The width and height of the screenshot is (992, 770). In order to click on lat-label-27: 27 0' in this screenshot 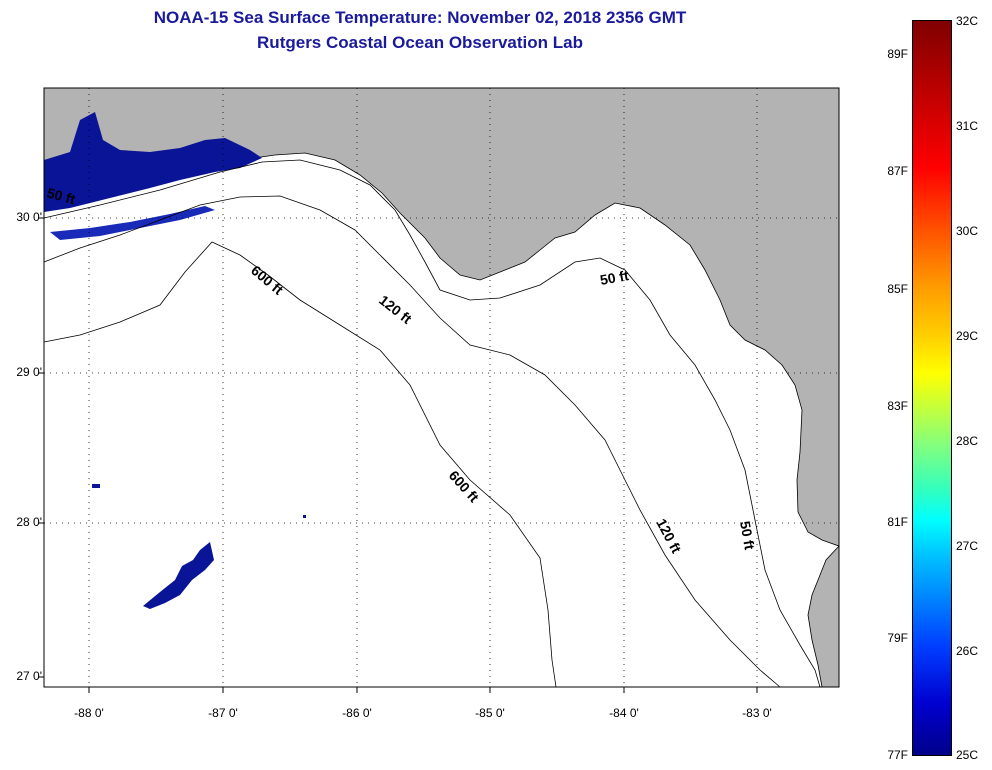, I will do `click(29, 676)`.